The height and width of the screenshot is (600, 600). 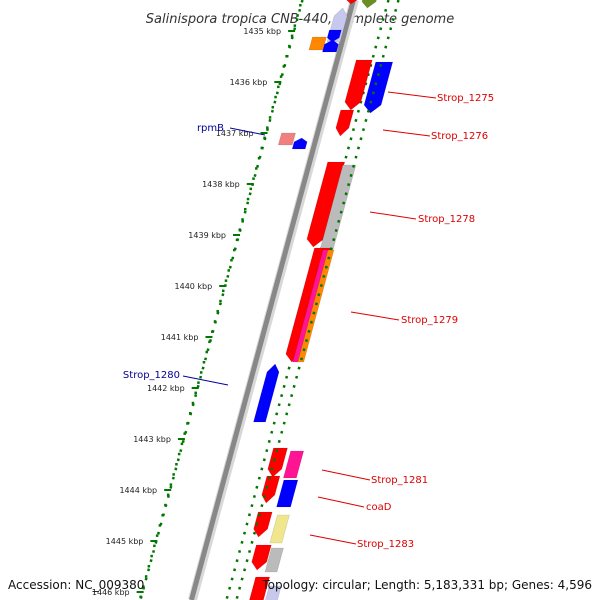 I want to click on kbp-label: 1437 kbp, so click(x=235, y=133).